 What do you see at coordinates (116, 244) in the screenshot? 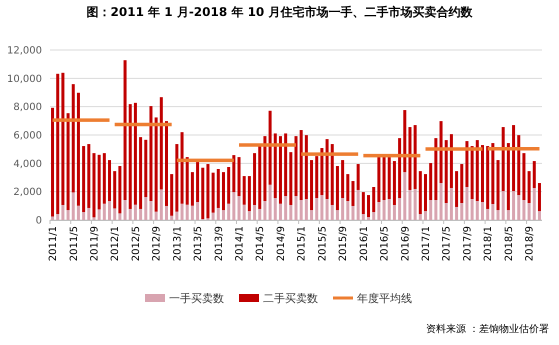
I see `x-tick-label: 2012/1` at bounding box center [116, 244].